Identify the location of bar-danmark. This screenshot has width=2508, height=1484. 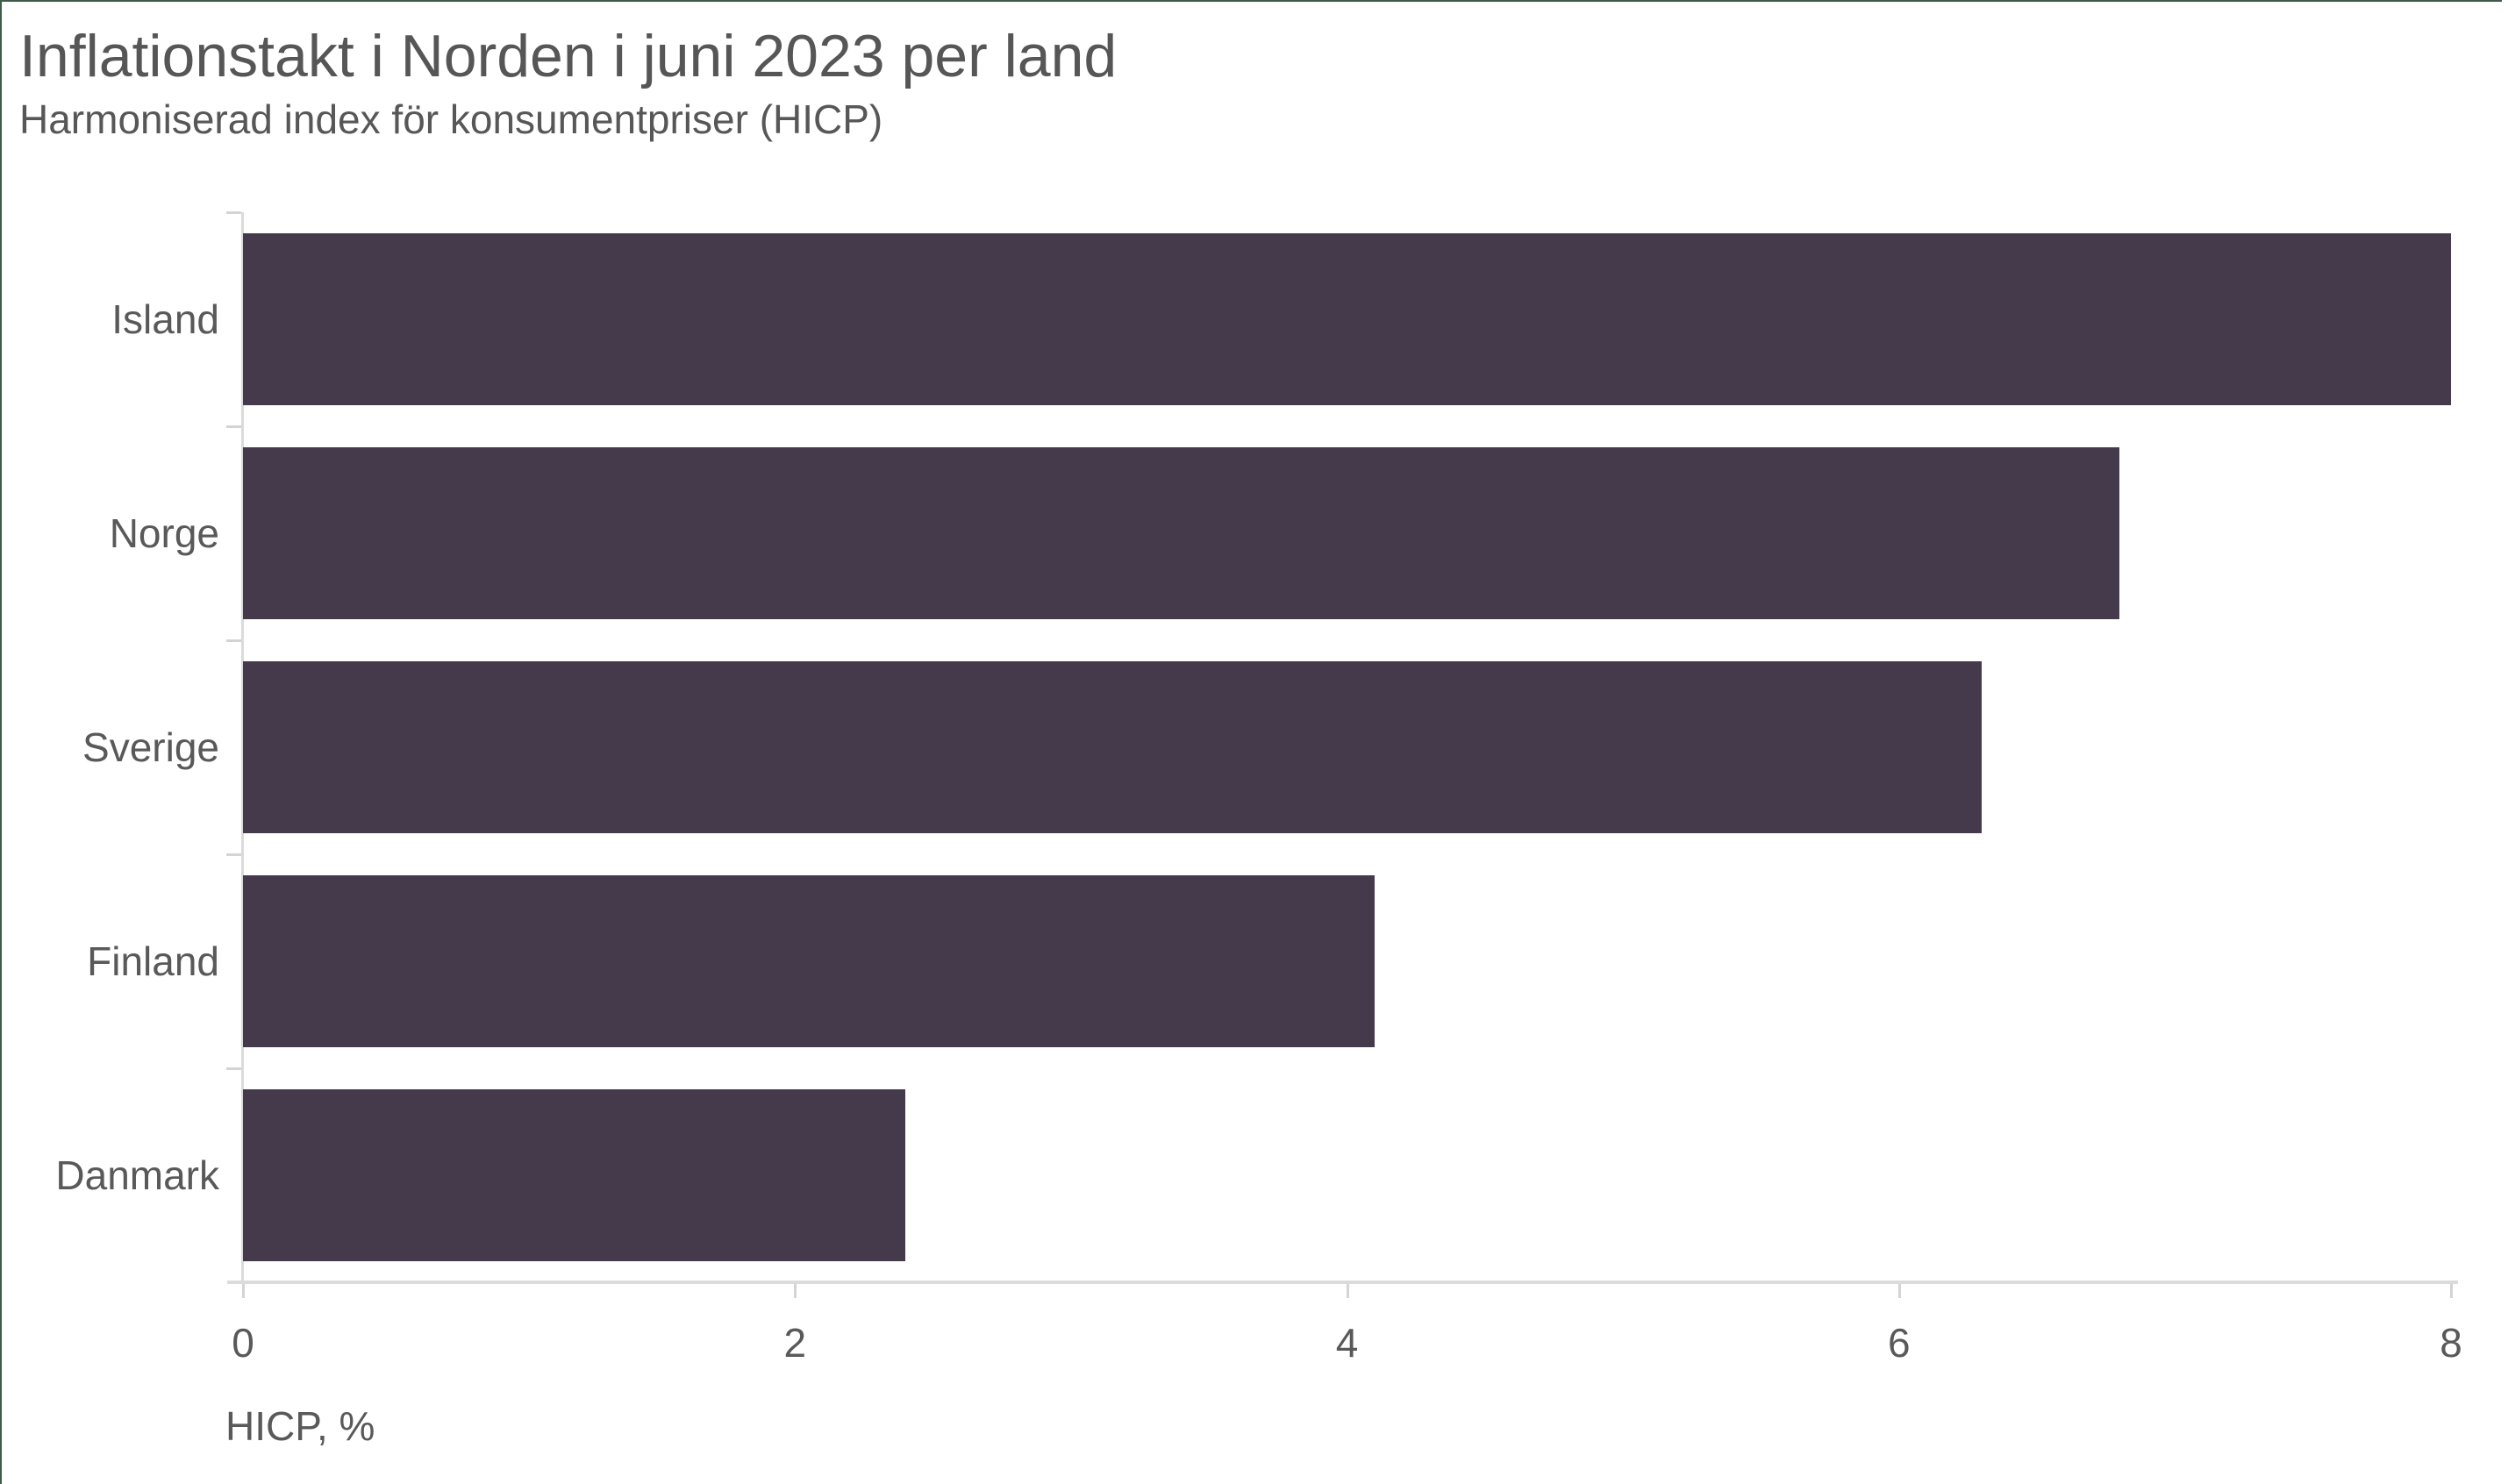
(574, 1175).